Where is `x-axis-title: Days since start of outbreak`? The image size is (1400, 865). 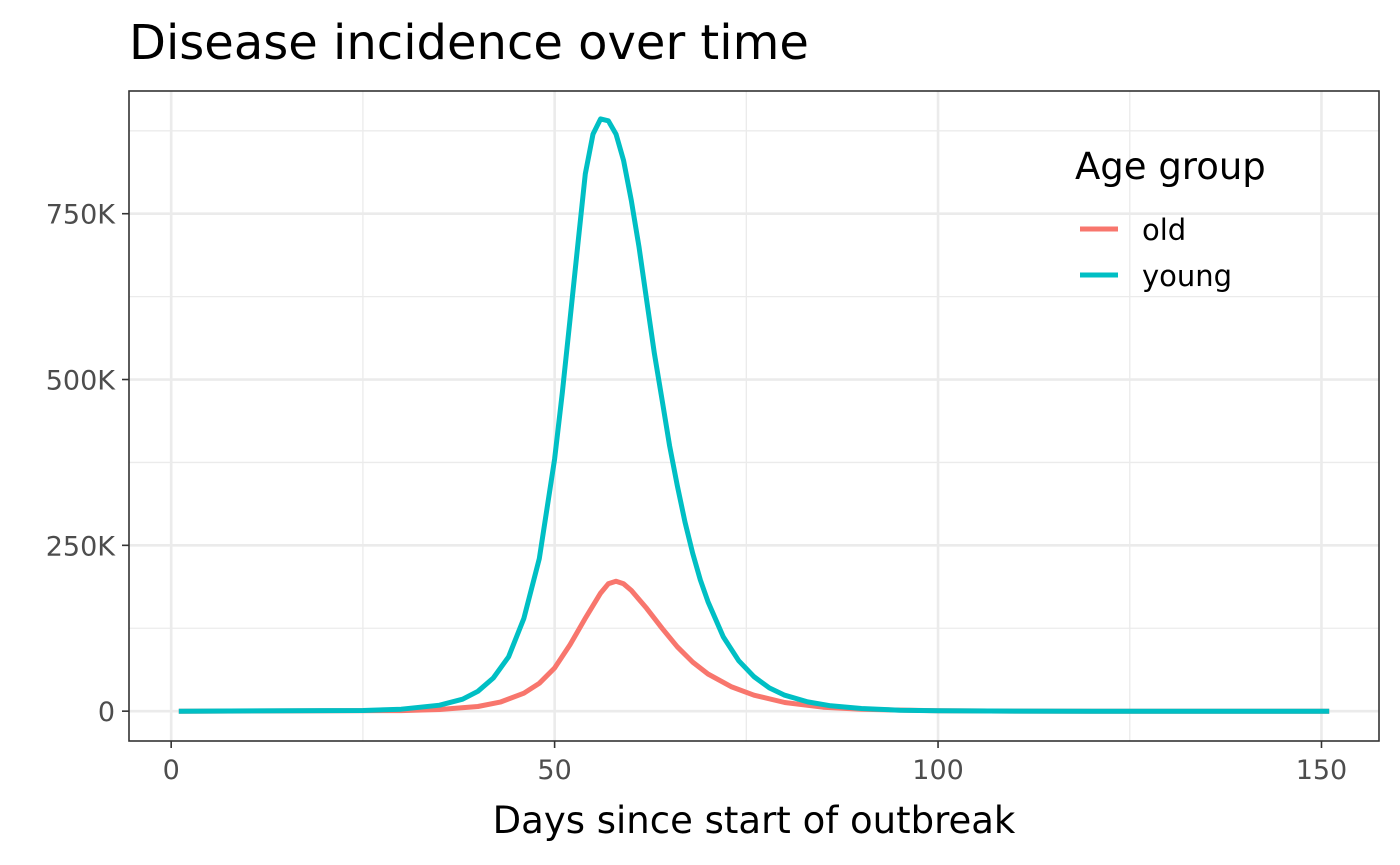 x-axis-title: Days since start of outbreak is located at coordinates (754, 820).